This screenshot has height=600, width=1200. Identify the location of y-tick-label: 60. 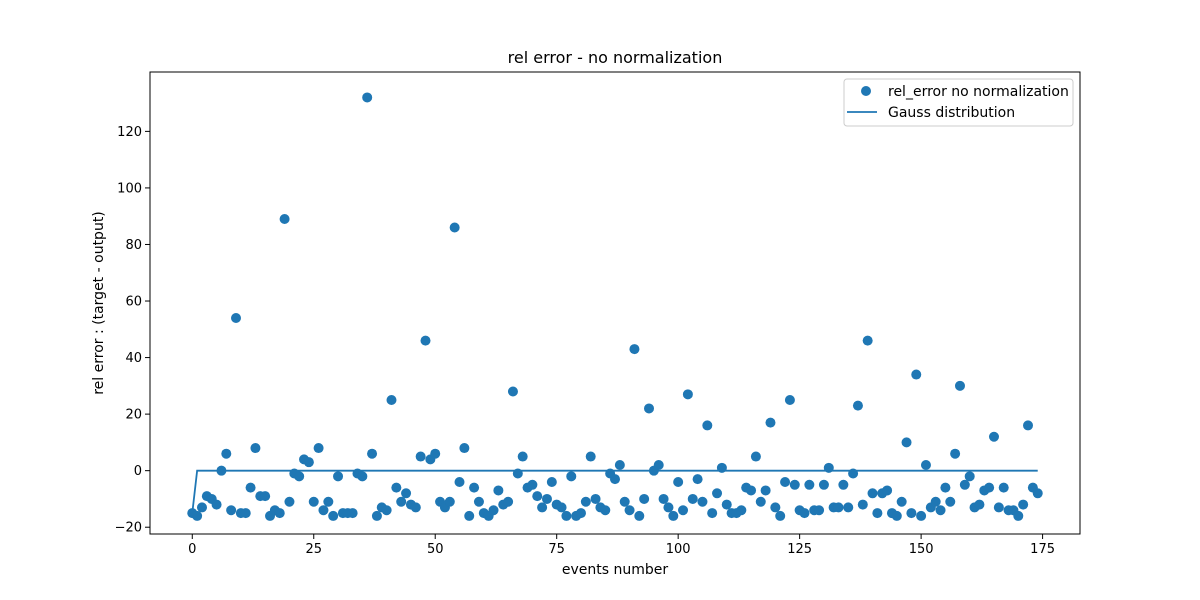
(133, 302).